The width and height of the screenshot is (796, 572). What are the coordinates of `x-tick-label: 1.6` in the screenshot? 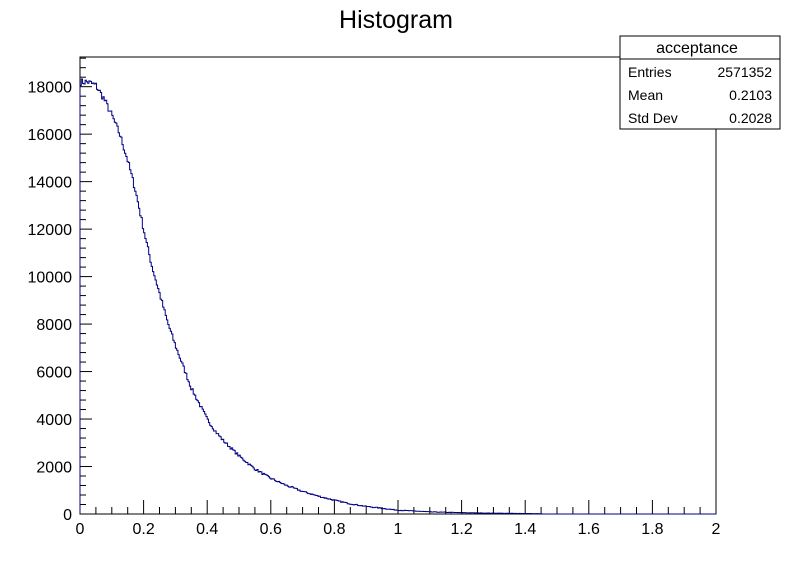 It's located at (589, 529).